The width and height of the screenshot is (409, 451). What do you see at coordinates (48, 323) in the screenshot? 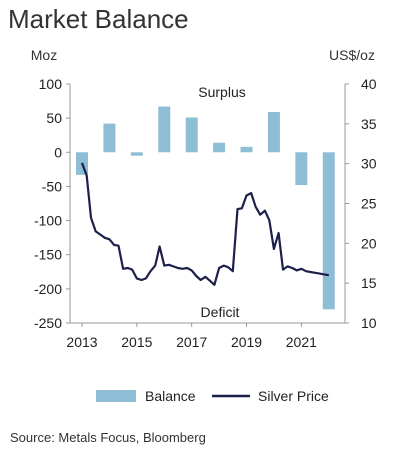
I see `left-tick-label: -250` at bounding box center [48, 323].